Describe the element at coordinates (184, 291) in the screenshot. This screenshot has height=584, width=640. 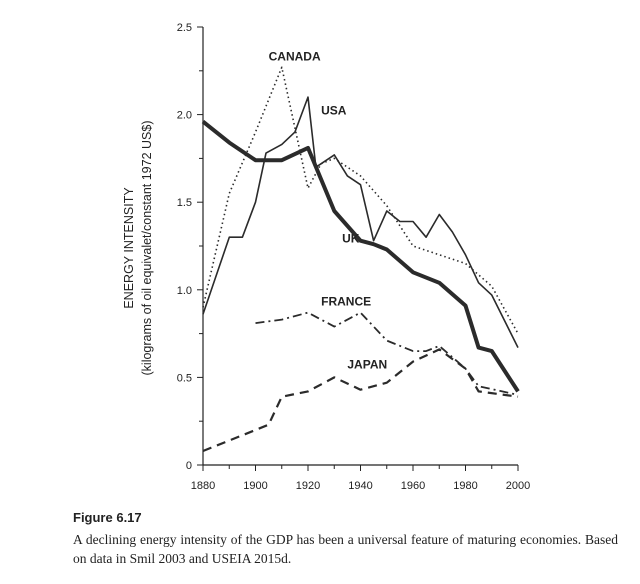
I see `y-tick-label: 1.0` at that location.